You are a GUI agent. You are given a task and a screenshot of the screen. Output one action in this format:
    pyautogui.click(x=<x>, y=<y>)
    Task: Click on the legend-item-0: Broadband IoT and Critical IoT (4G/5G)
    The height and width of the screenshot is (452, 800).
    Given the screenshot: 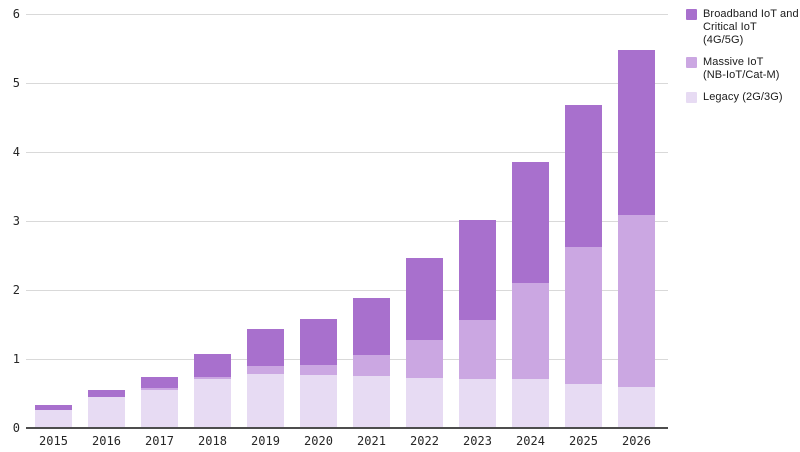 What is the action you would take?
    pyautogui.click(x=743, y=27)
    